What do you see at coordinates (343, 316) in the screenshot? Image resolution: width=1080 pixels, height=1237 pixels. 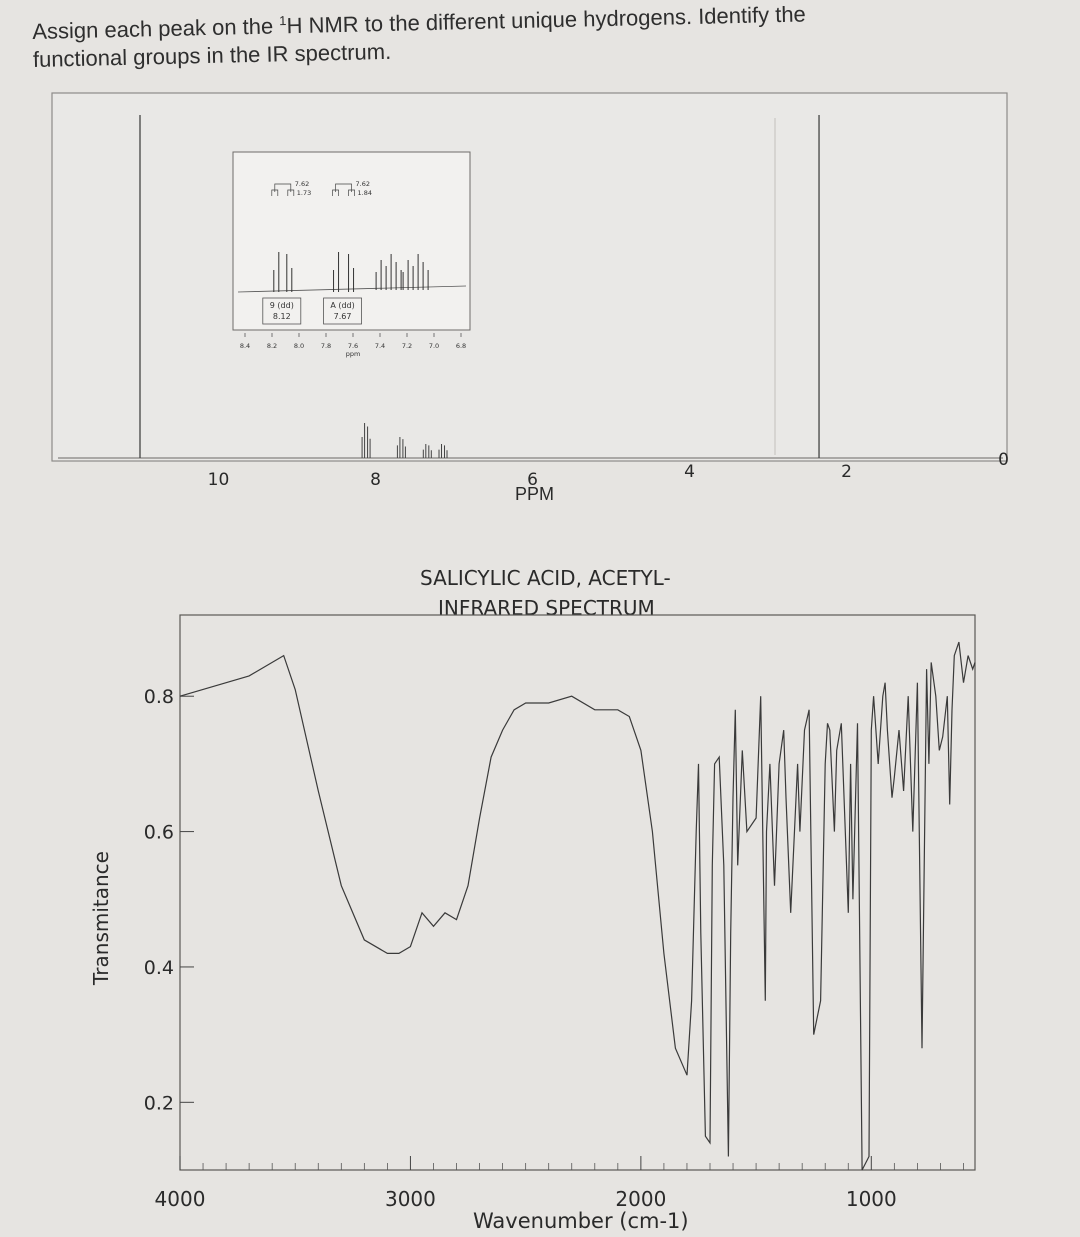 I see `inset-shift-1: 7.67` at bounding box center [343, 316].